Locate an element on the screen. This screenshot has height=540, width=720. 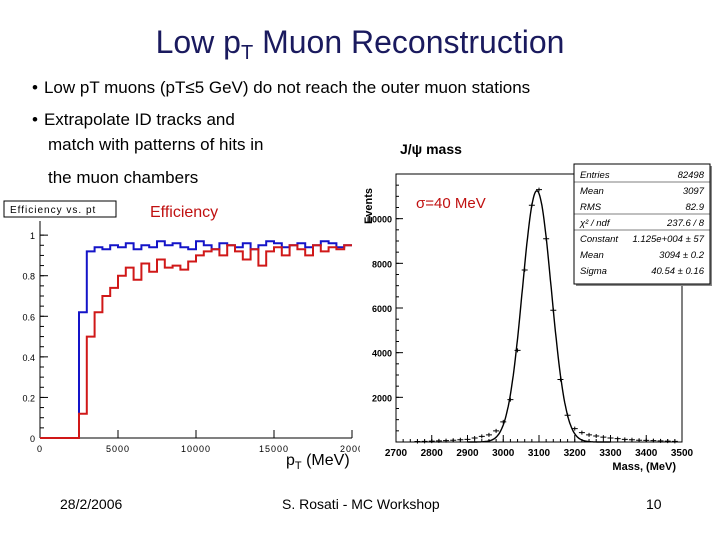
mass-y-tick-label: 6000 is located at coordinates (382, 309).